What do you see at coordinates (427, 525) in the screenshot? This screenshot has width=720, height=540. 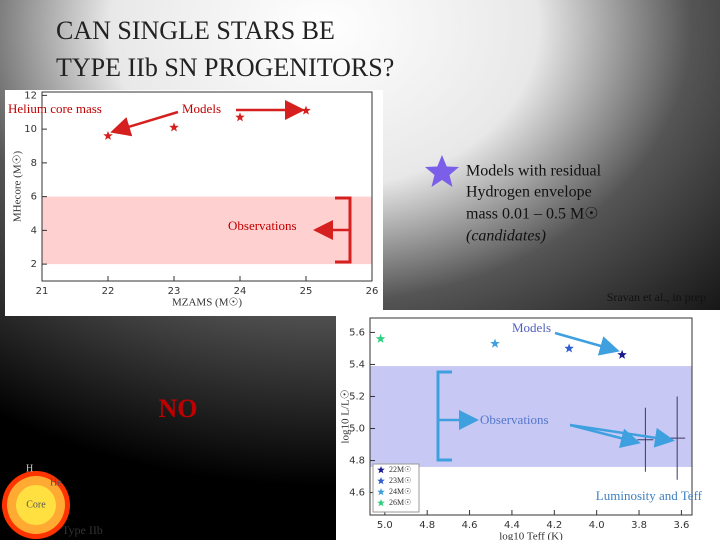 I see `x-tick-label: 4.8` at bounding box center [427, 525].